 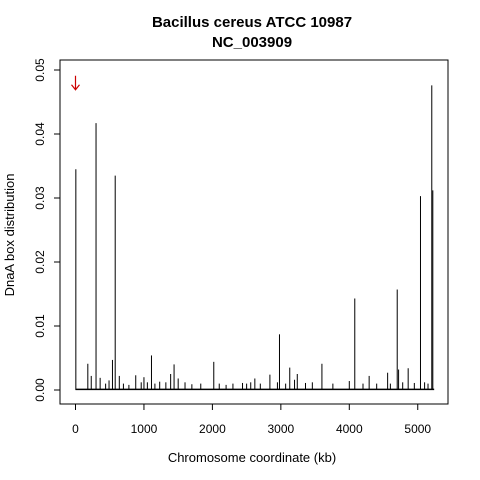 What do you see at coordinates (9, 235) in the screenshot?
I see `y-axis-label: DnaA box distribution` at bounding box center [9, 235].